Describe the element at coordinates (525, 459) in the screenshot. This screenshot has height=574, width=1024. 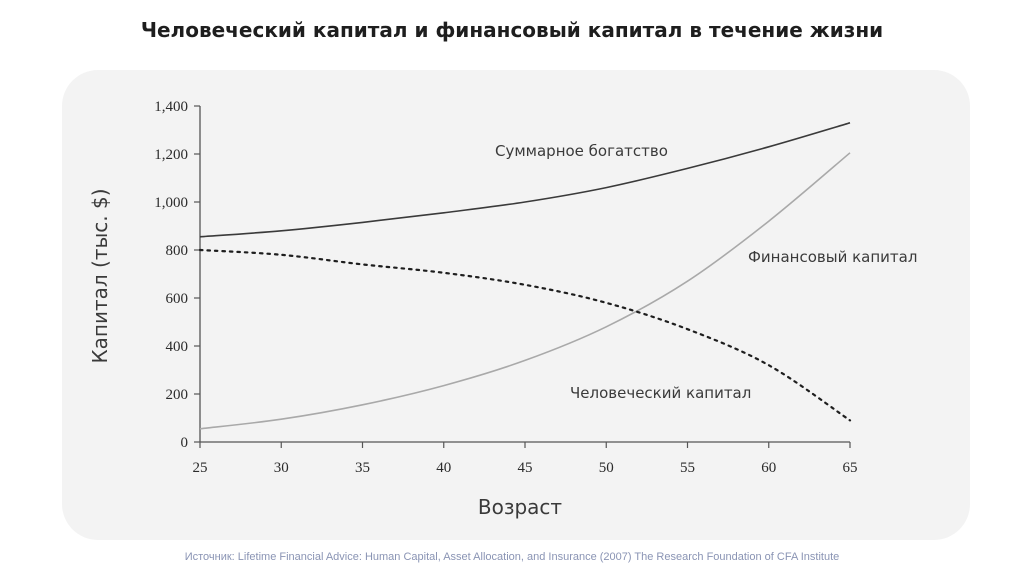
I see `x-axis-ticks: 25 30 35 40 45 50 55 60 65` at that location.